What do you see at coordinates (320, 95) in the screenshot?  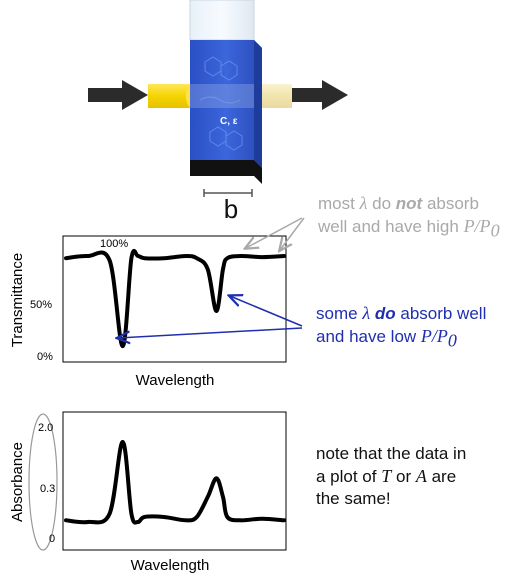 I see `outgoing-light-arrow` at bounding box center [320, 95].